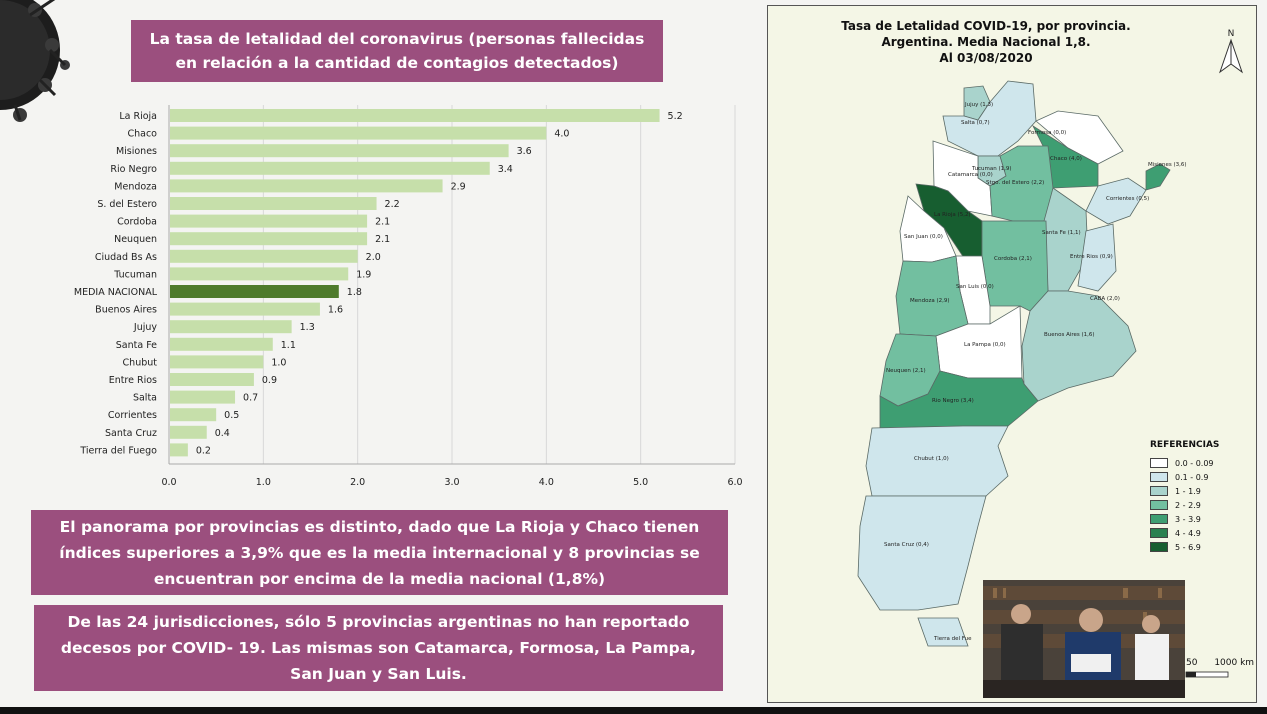 The width and height of the screenshot is (1267, 714). Describe the element at coordinates (363, 274) in the screenshot. I see `value-label: 1.9` at that location.